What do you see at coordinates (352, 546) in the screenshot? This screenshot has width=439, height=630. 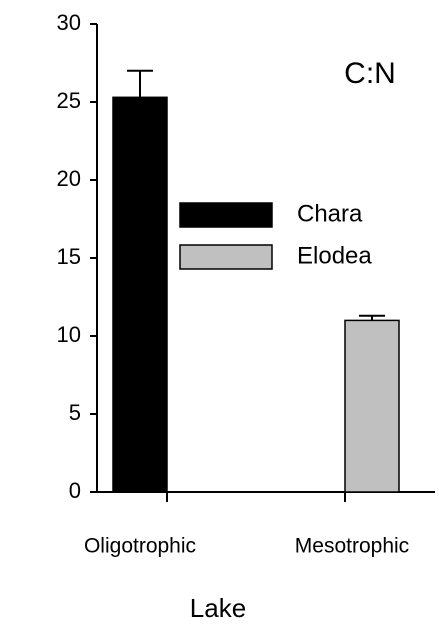 I see `x-tick-label: Mesotrophic` at bounding box center [352, 546].